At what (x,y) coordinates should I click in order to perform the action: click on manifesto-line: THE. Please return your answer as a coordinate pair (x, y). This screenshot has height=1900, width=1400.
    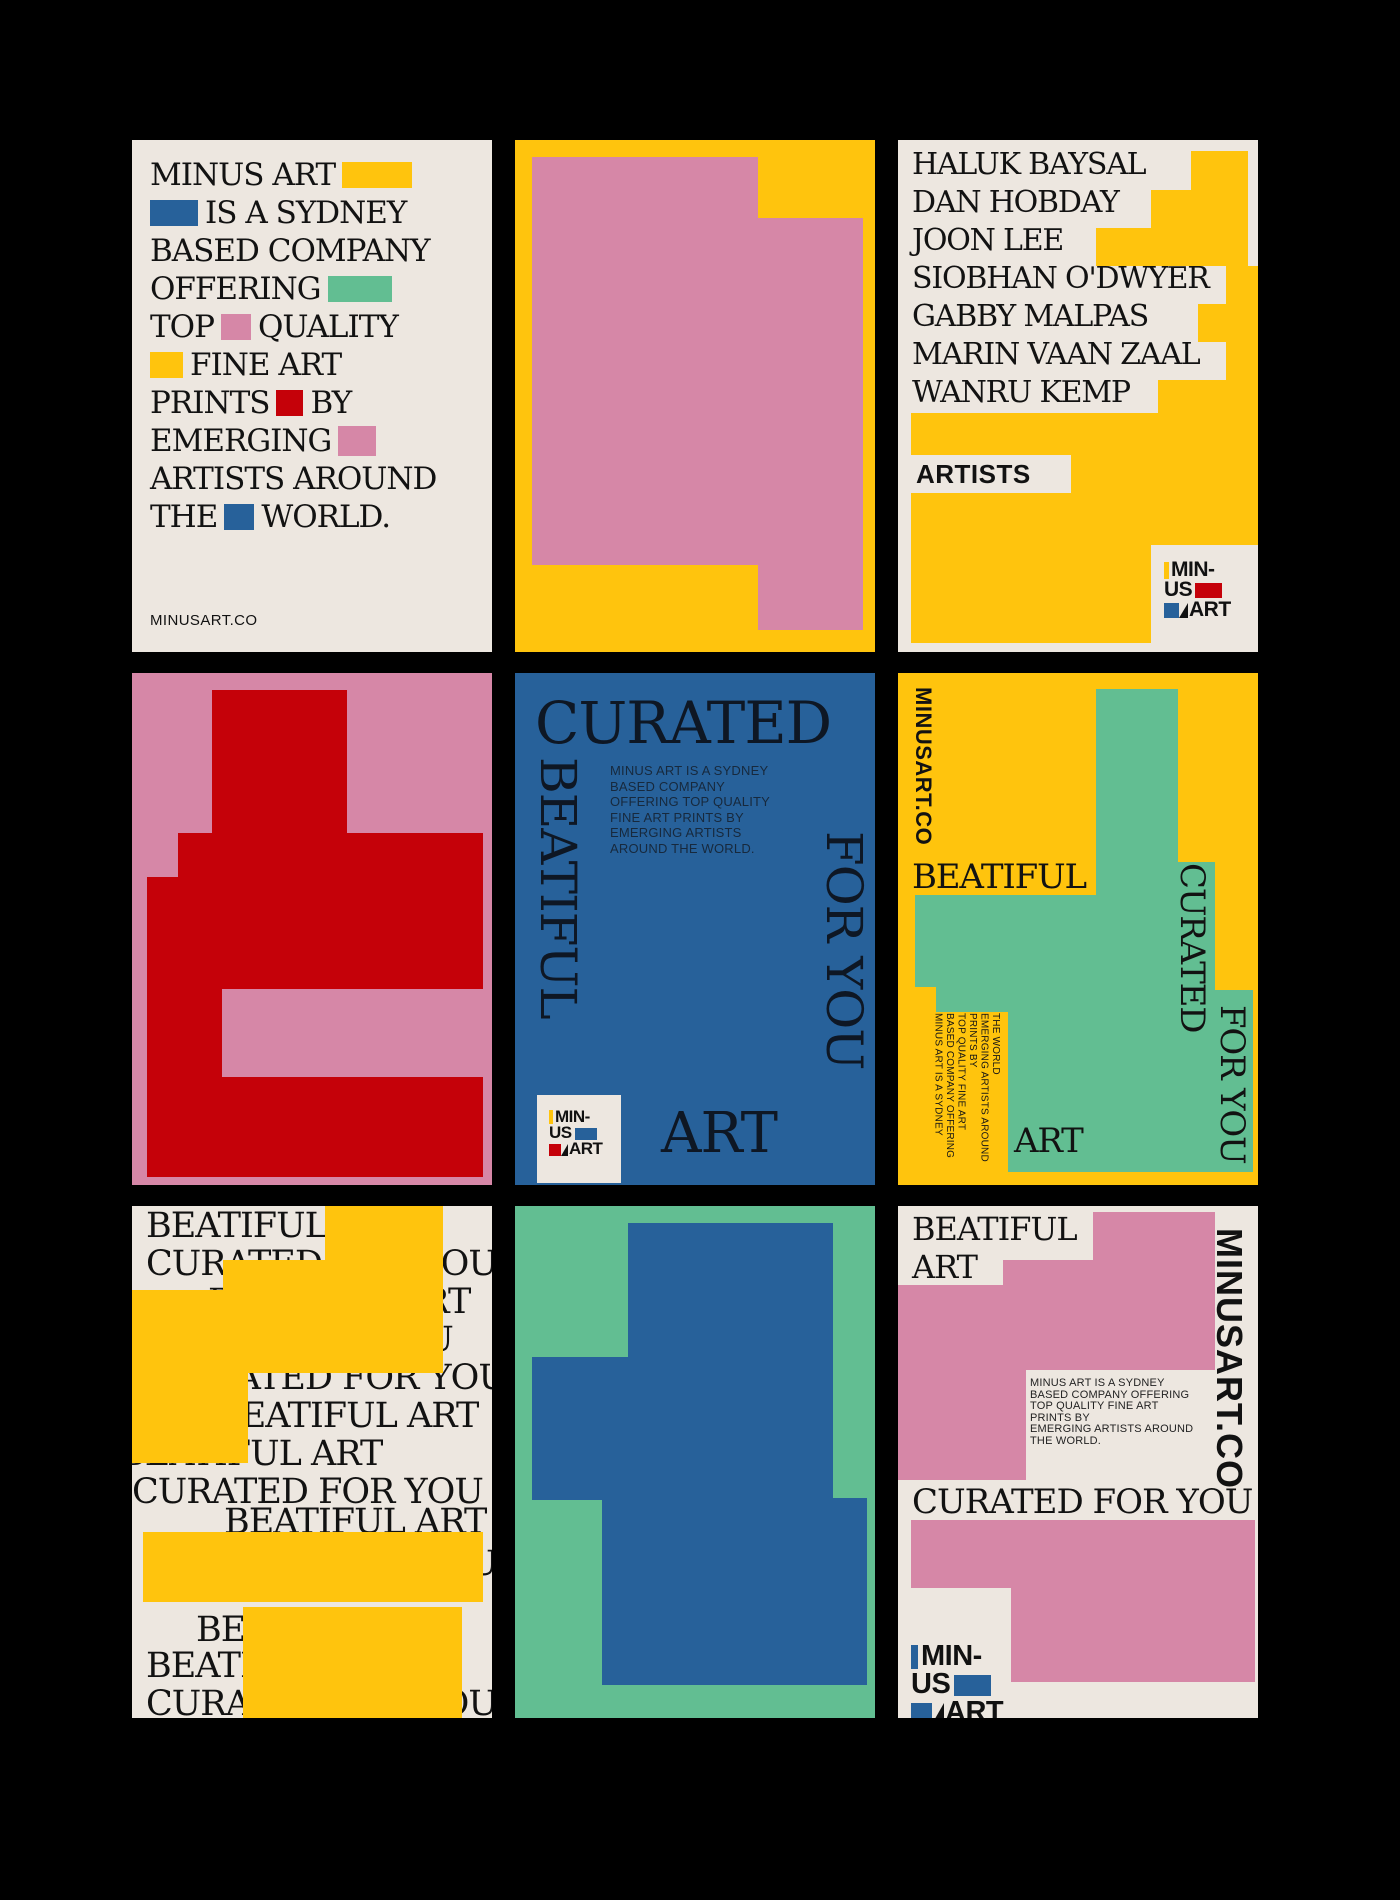
    Looking at the image, I should click on (184, 517).